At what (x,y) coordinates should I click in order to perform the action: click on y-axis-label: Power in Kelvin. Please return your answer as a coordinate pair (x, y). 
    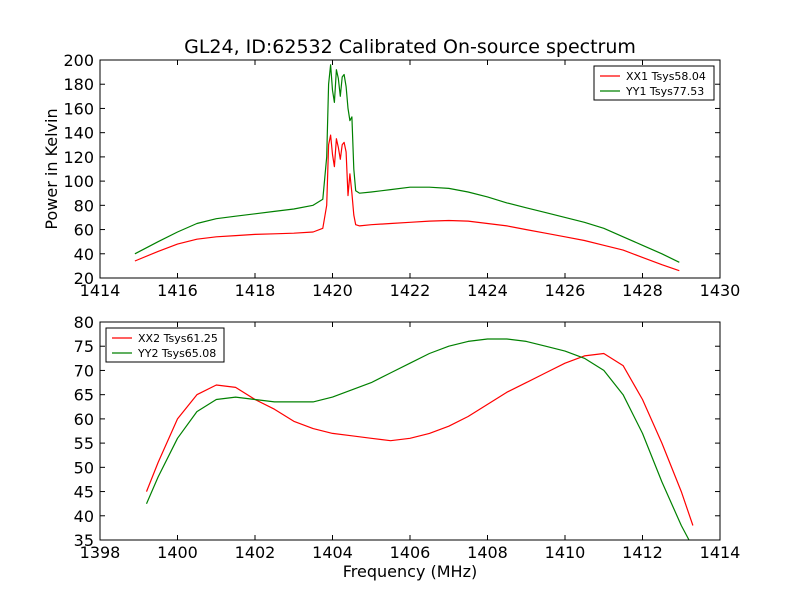
    Looking at the image, I should click on (51, 168).